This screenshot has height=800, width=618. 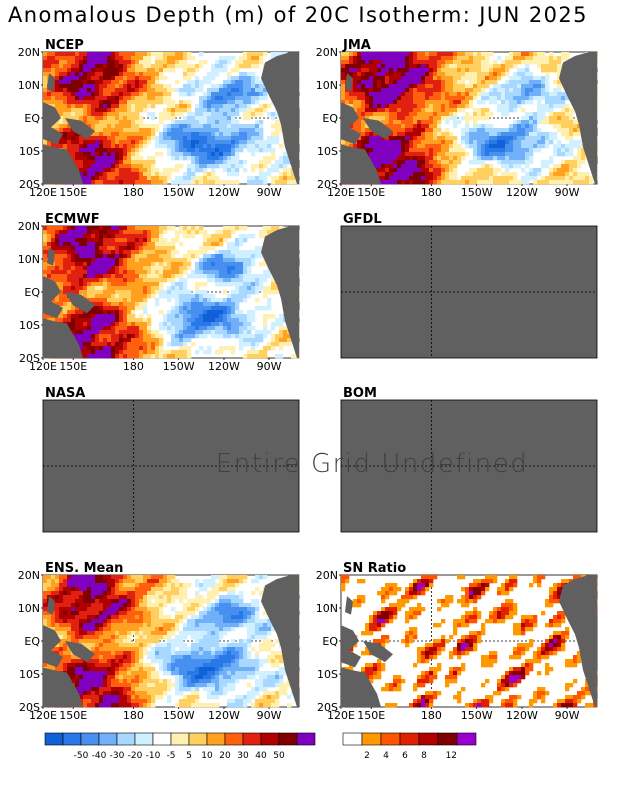 What do you see at coordinates (431, 192) in the screenshot?
I see `lon-label: 180` at bounding box center [431, 192].